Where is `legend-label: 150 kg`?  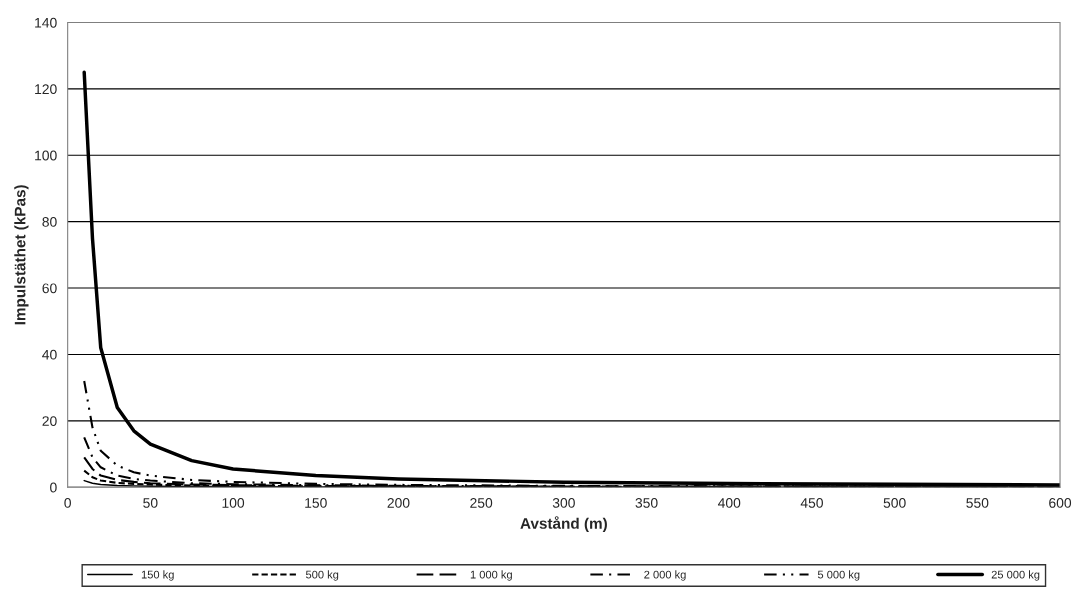
legend-label: 150 kg is located at coordinates (157, 575).